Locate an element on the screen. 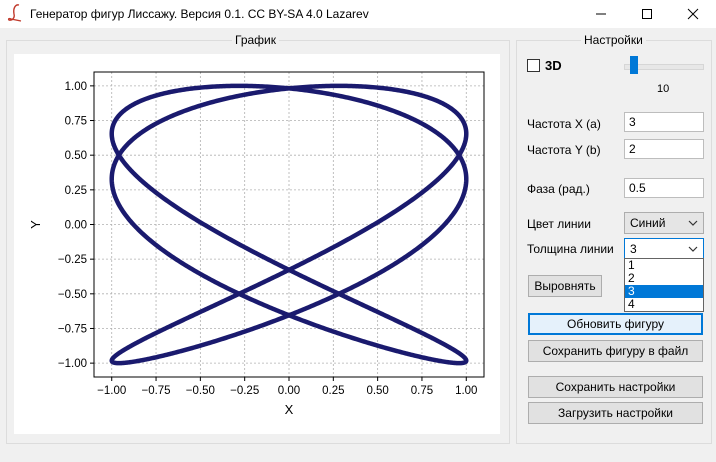 Image resolution: width=716 pixels, height=462 pixels. x-tick-label: 0.25 is located at coordinates (333, 391).